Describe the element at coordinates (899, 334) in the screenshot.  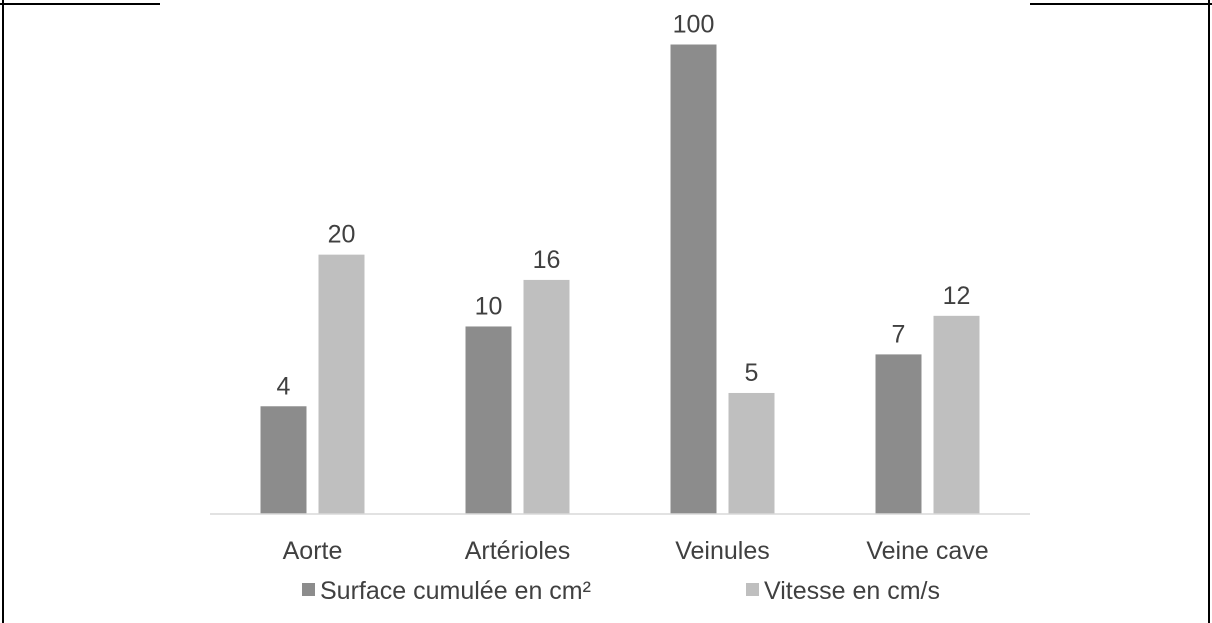
I see `data-label-surface-3: 7` at that location.